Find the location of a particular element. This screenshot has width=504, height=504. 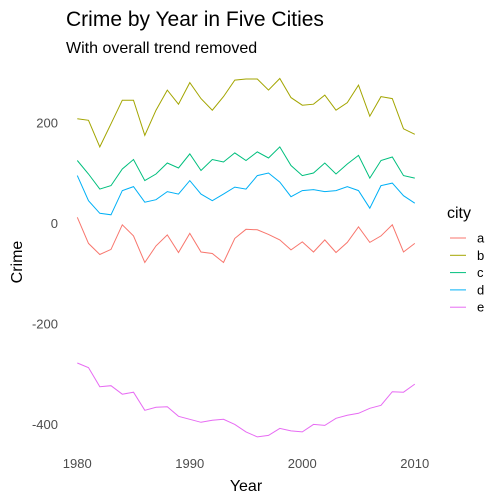

series-line-b is located at coordinates (246, 113).